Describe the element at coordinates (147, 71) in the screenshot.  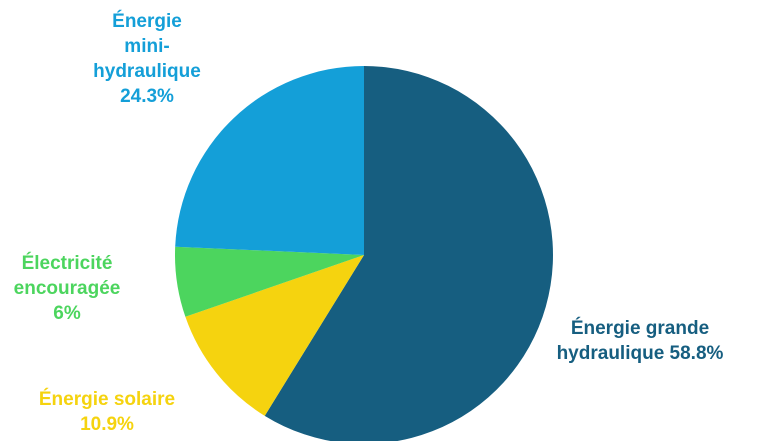
I see `slice-label-line: hydraulique` at that location.